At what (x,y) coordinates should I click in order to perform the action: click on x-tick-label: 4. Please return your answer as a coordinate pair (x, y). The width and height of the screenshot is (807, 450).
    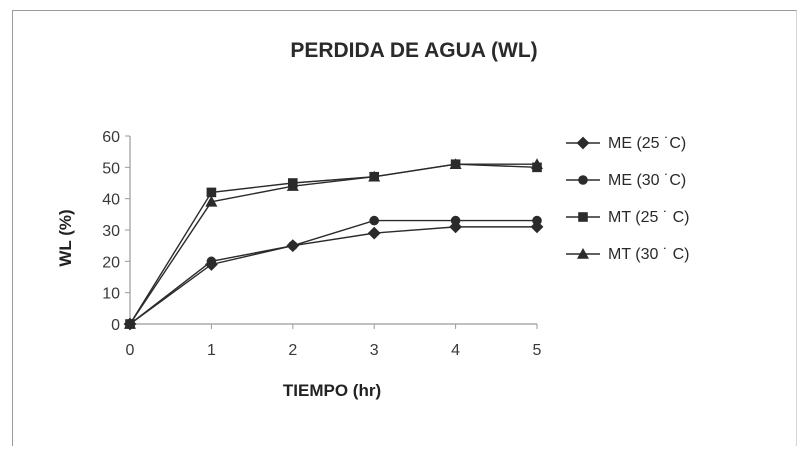
    Looking at the image, I should click on (455, 350).